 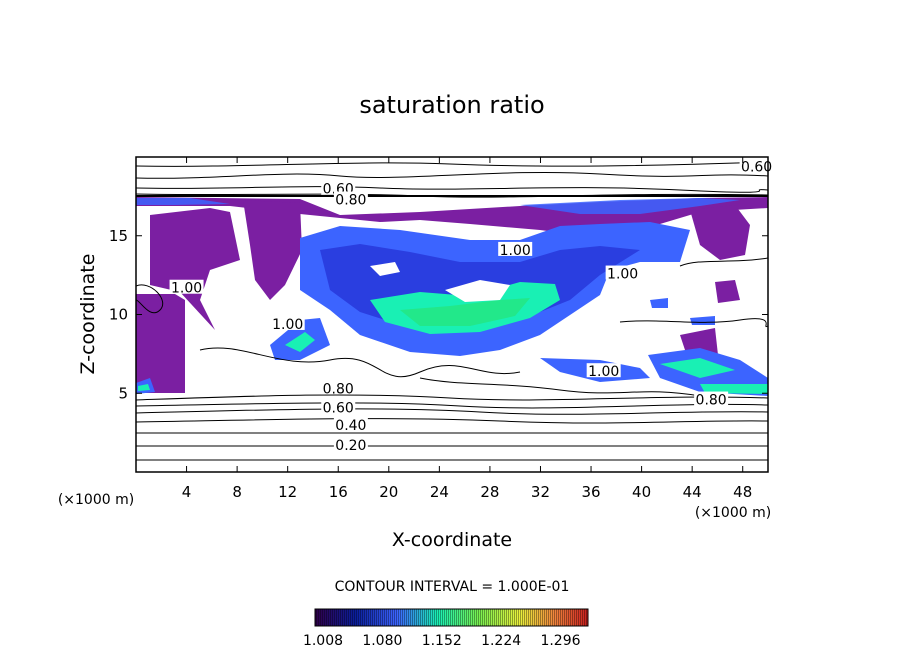 What do you see at coordinates (692, 492) in the screenshot?
I see `x-tick-label: 44` at bounding box center [692, 492].